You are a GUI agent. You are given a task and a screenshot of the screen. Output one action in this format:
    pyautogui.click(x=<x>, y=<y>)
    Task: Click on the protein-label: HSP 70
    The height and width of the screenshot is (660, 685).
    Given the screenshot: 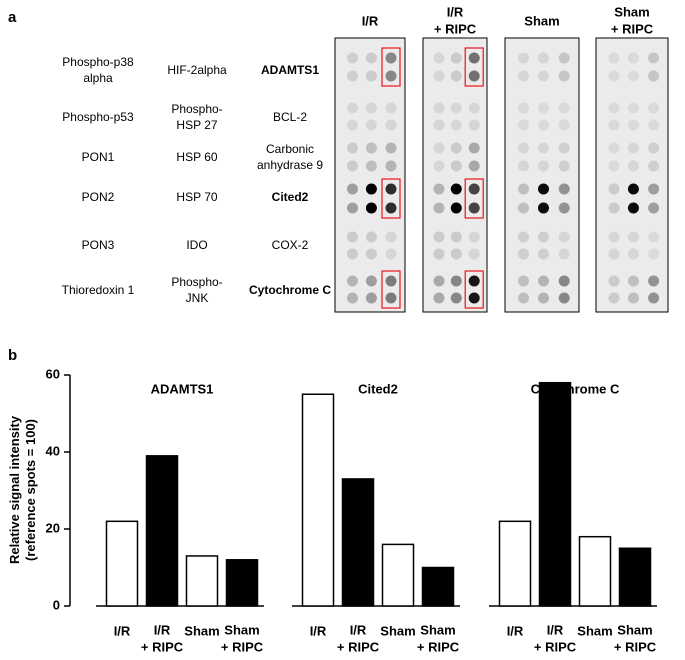 What is the action you would take?
    pyautogui.click(x=196, y=197)
    